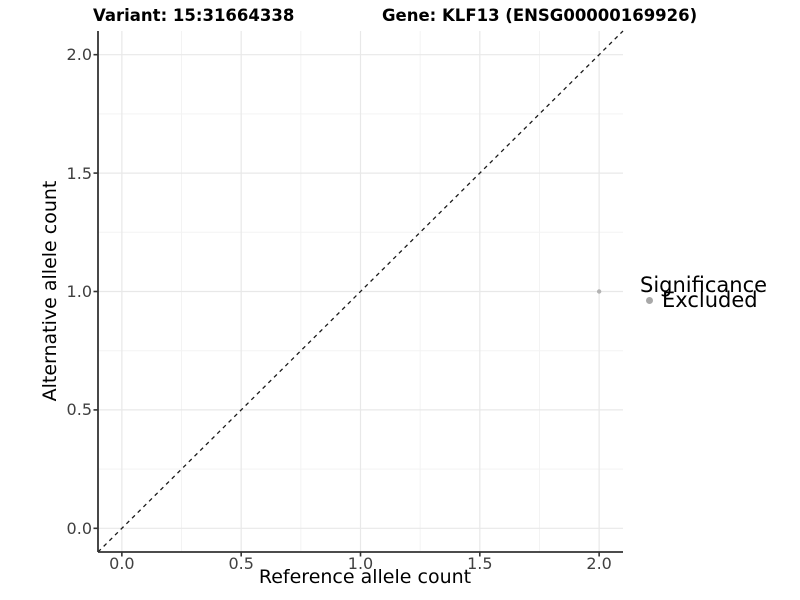 This screenshot has height=600, width=800. Describe the element at coordinates (710, 300) in the screenshot. I see `legend-item-excluded: Excluded` at that location.